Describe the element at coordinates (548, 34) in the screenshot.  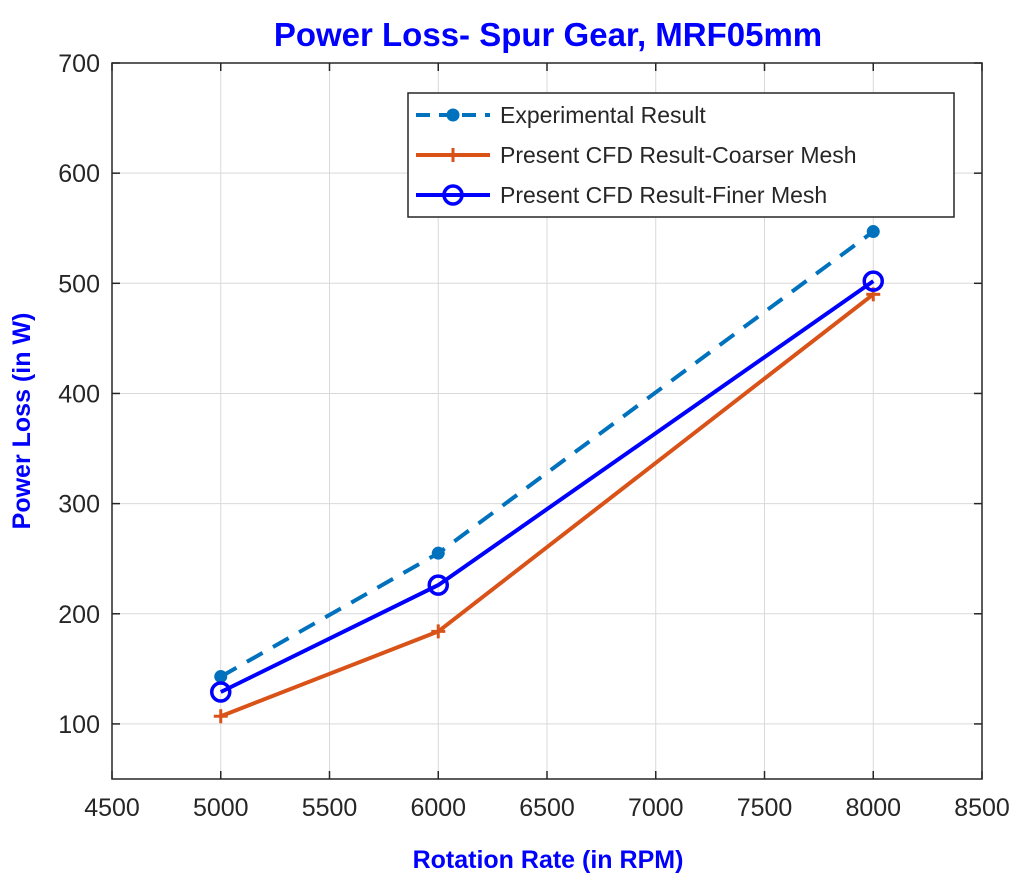
I see `chart-title: Power Loss- Spur Gear, MRF05mm` at that location.